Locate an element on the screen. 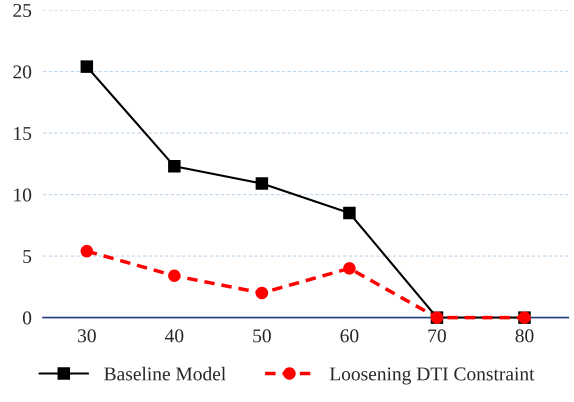 The width and height of the screenshot is (574, 402). x-tick-label: 60 is located at coordinates (349, 335).